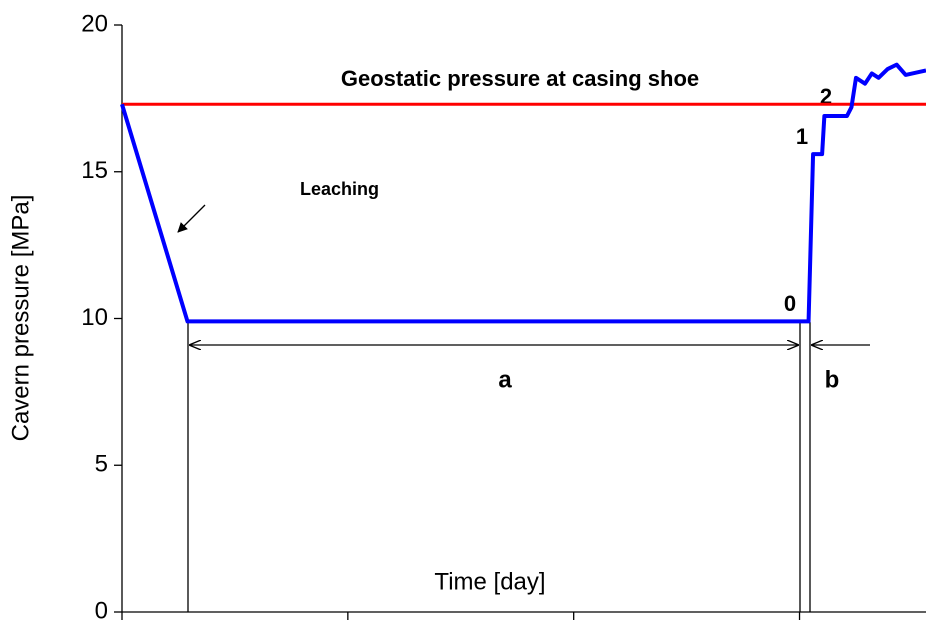 The width and height of the screenshot is (926, 621). I want to click on annotation: a, so click(505, 379).